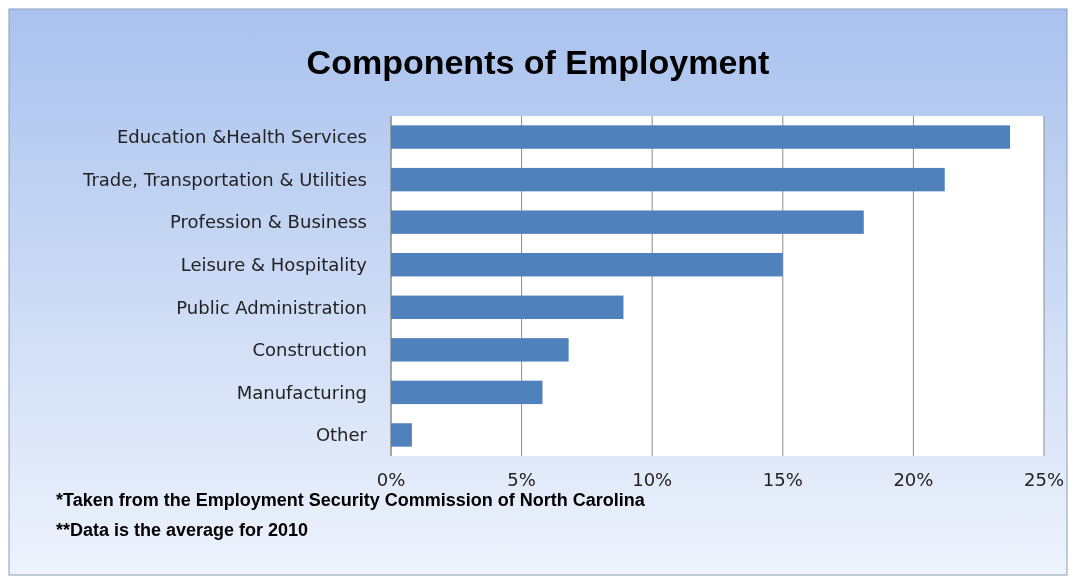 This screenshot has width=1076, height=584. What do you see at coordinates (341, 435) in the screenshot?
I see `y-tick-label: Other` at bounding box center [341, 435].